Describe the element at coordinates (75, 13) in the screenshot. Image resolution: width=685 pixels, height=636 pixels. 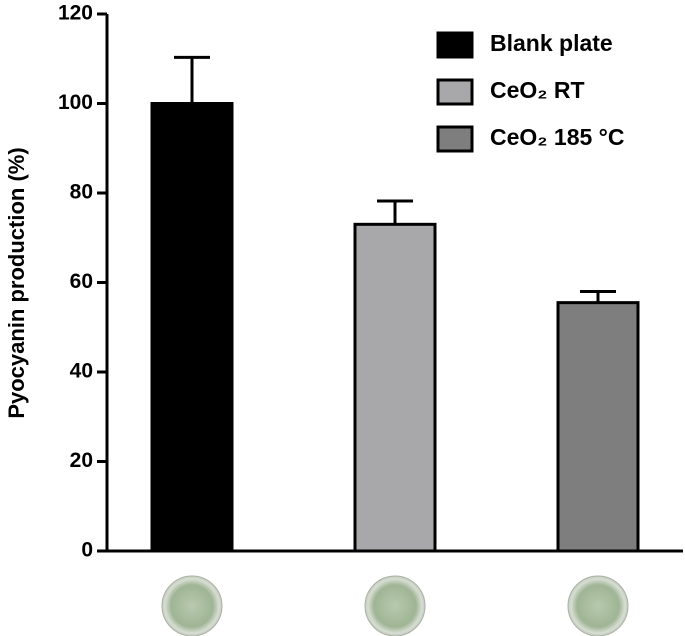
I see `y-tick-label: 120` at that location.